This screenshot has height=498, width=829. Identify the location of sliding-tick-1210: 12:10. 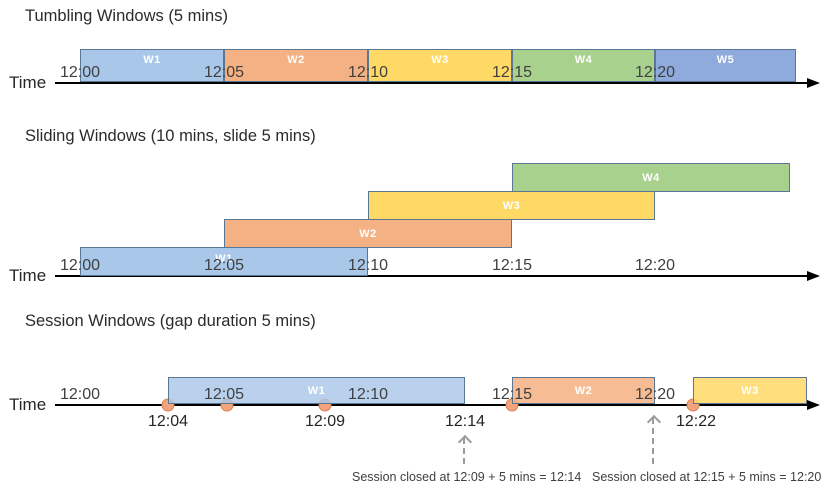
(368, 265).